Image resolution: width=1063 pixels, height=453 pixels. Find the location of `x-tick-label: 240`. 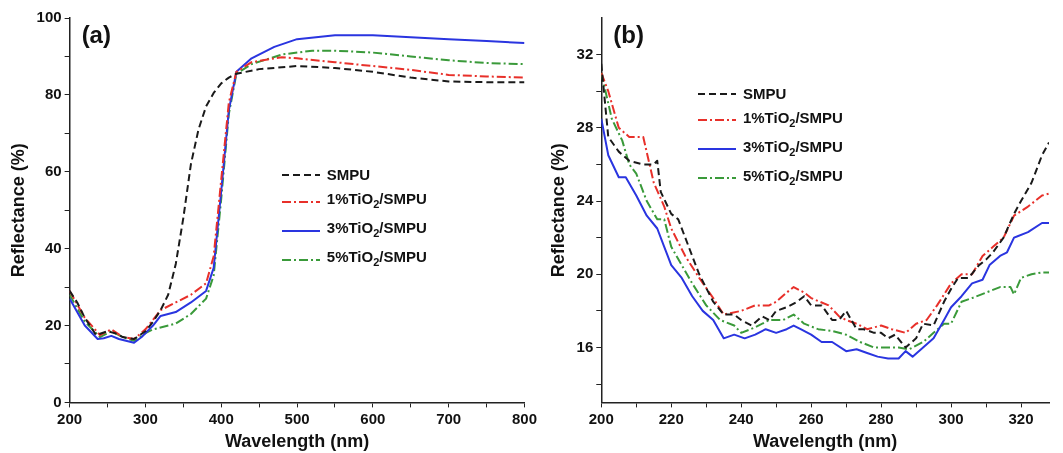

x-tick-label: 240 is located at coordinates (741, 418).